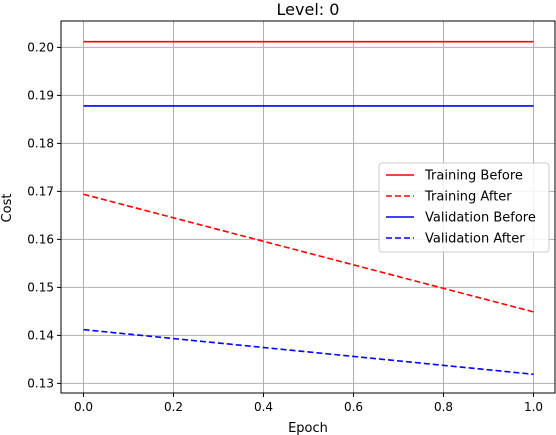 Image resolution: width=556 pixels, height=435 pixels. Describe the element at coordinates (173, 407) in the screenshot. I see `x-tick-label: 0.2` at that location.